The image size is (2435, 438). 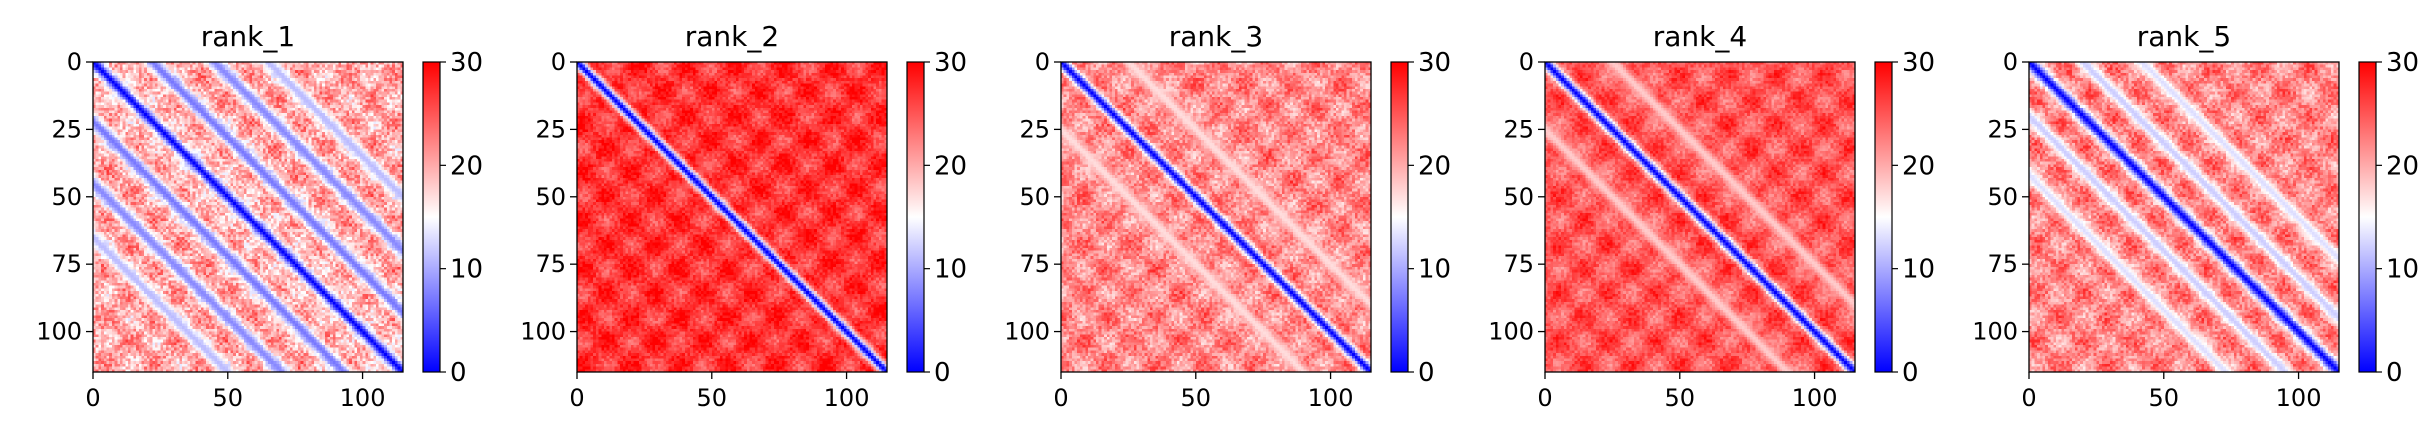 I want to click on chart-title: rank_5, so click(x=2184, y=36).